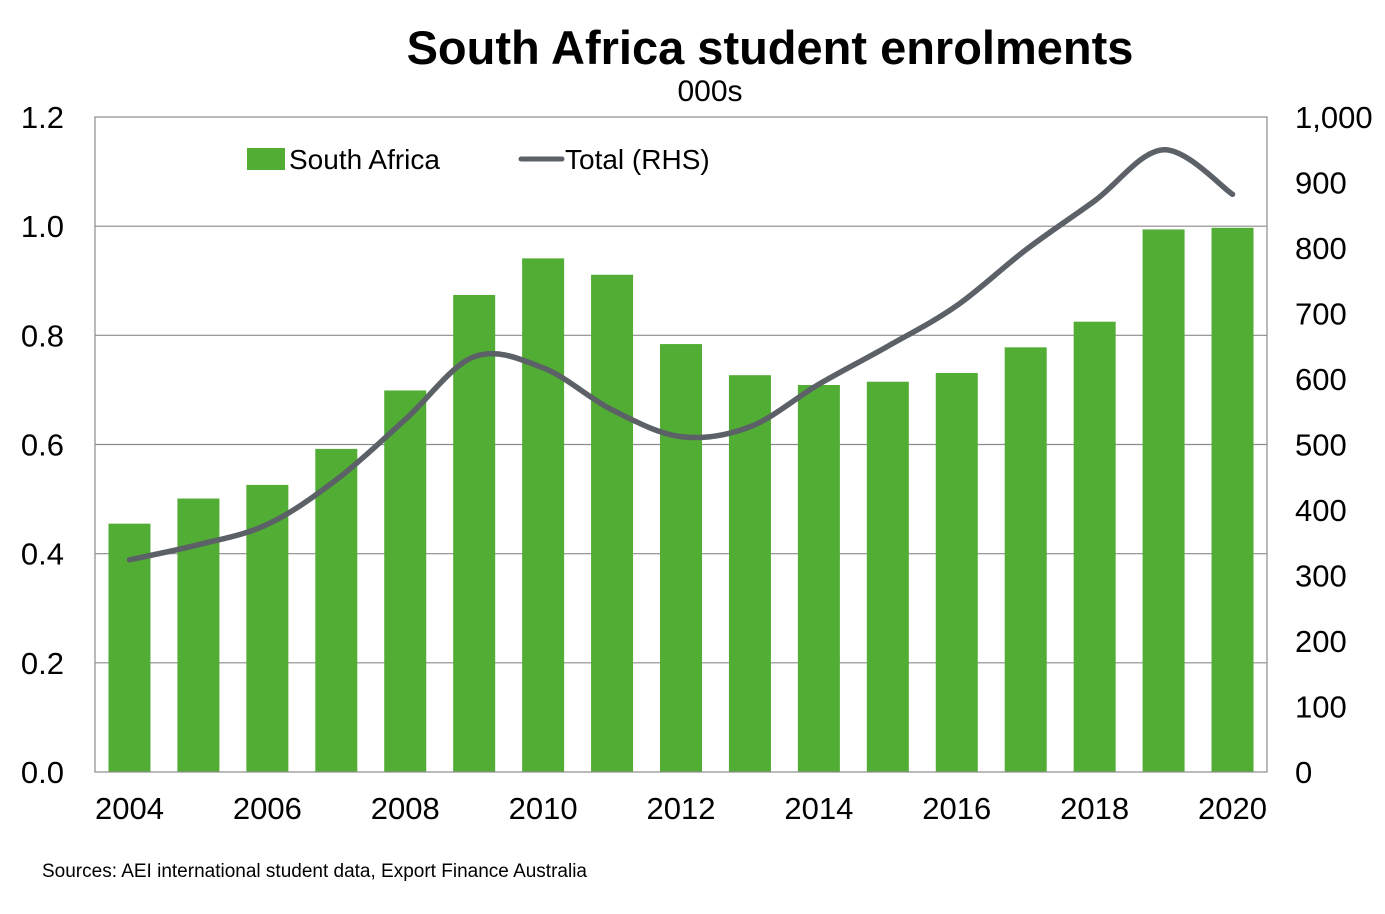  Describe the element at coordinates (1026, 559) in the screenshot. I see `bar-2017` at that location.